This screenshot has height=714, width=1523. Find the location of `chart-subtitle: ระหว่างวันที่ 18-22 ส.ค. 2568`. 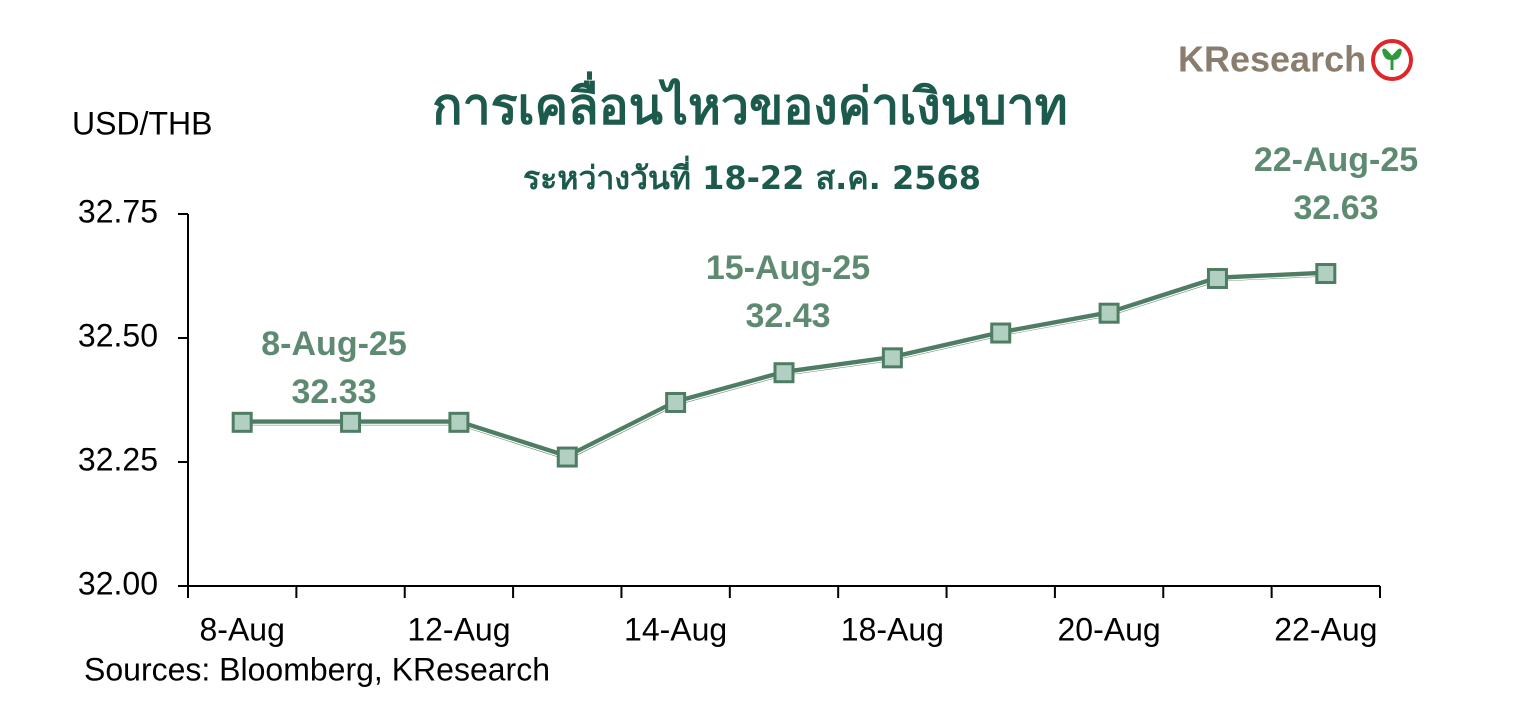

chart-subtitle: ระหว่างวันที่ 18-22 ส.ค. 2568 is located at coordinates (752, 176).